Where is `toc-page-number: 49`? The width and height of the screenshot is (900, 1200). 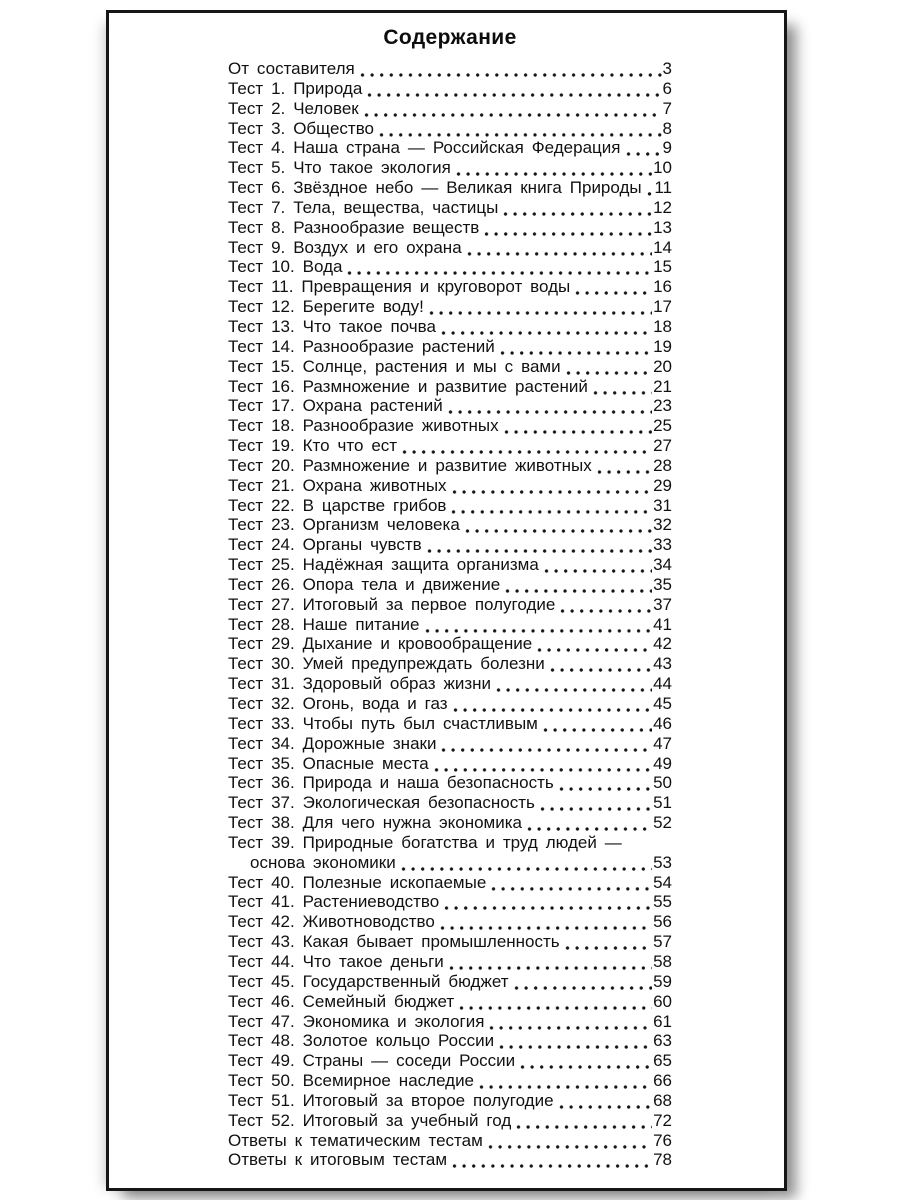 toc-page-number: 49 is located at coordinates (662, 763).